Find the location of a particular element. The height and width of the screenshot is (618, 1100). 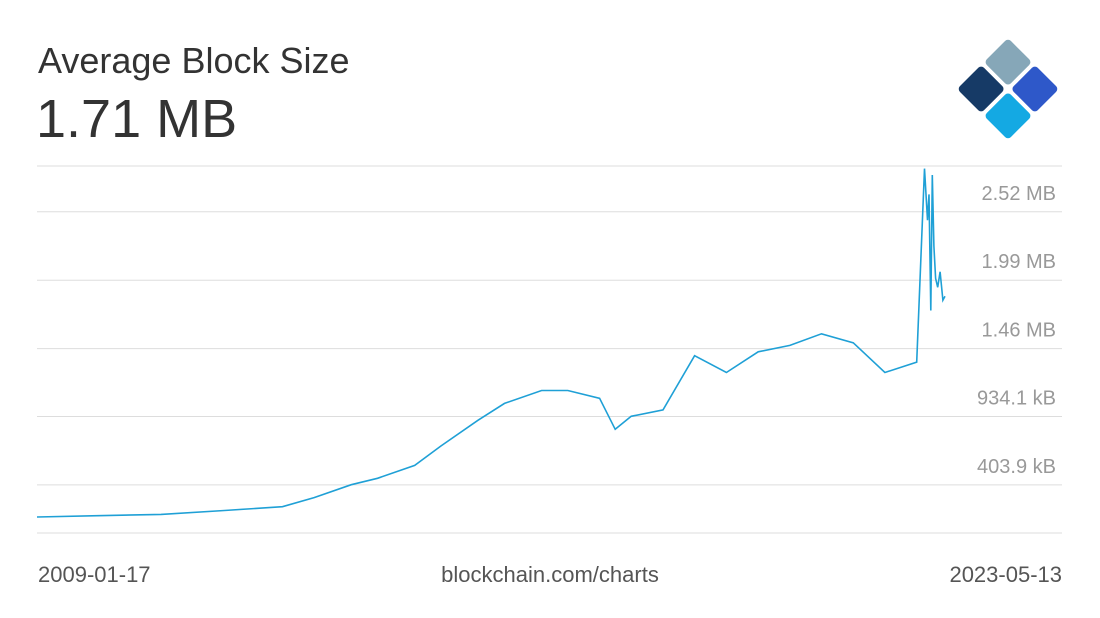

y-tick-label-3: 1.99 MB is located at coordinates (1019, 262).